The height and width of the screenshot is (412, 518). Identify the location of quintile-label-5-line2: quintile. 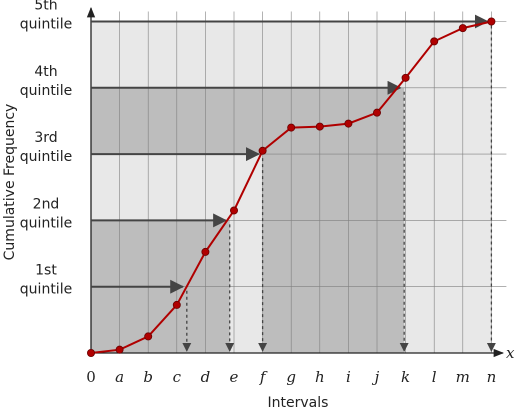
(46, 25).